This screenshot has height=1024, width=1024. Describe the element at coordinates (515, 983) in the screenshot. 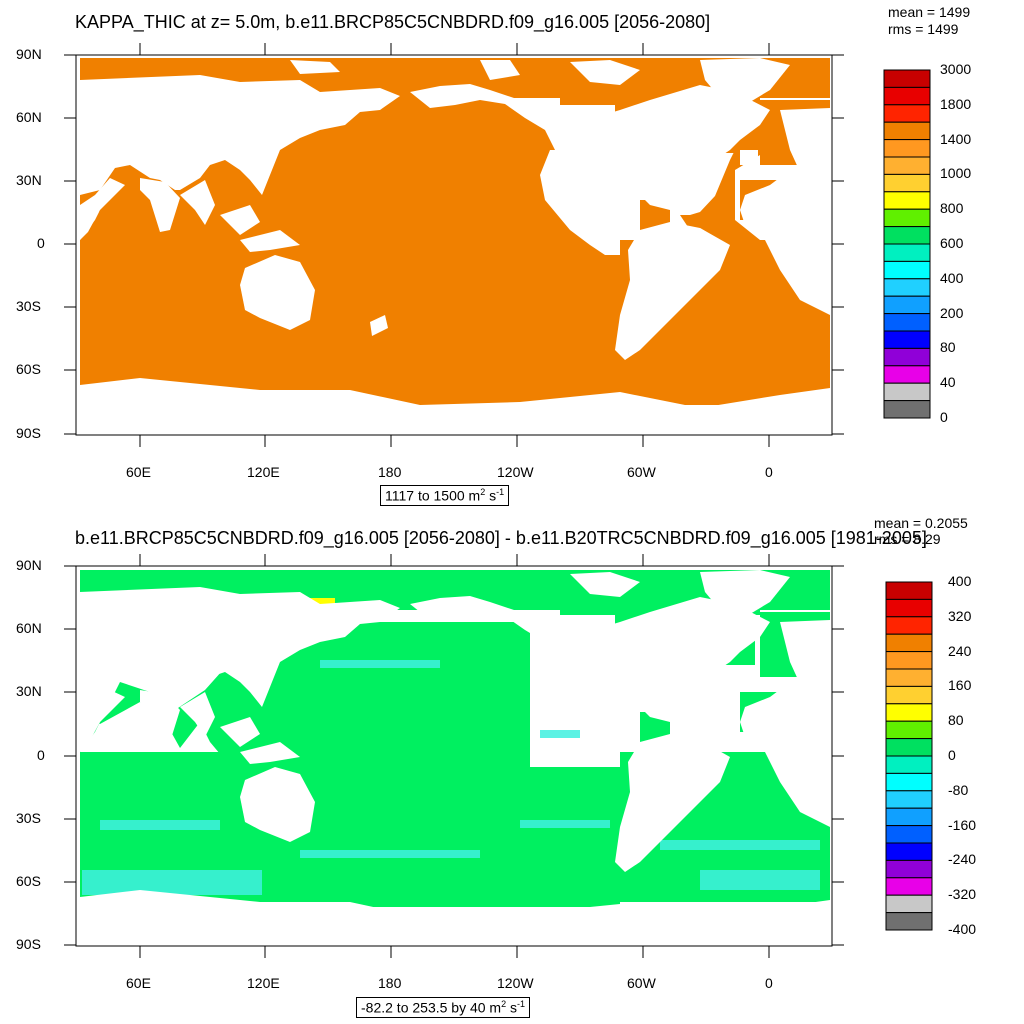

I see `lon-label-bottom-3: 120W` at that location.